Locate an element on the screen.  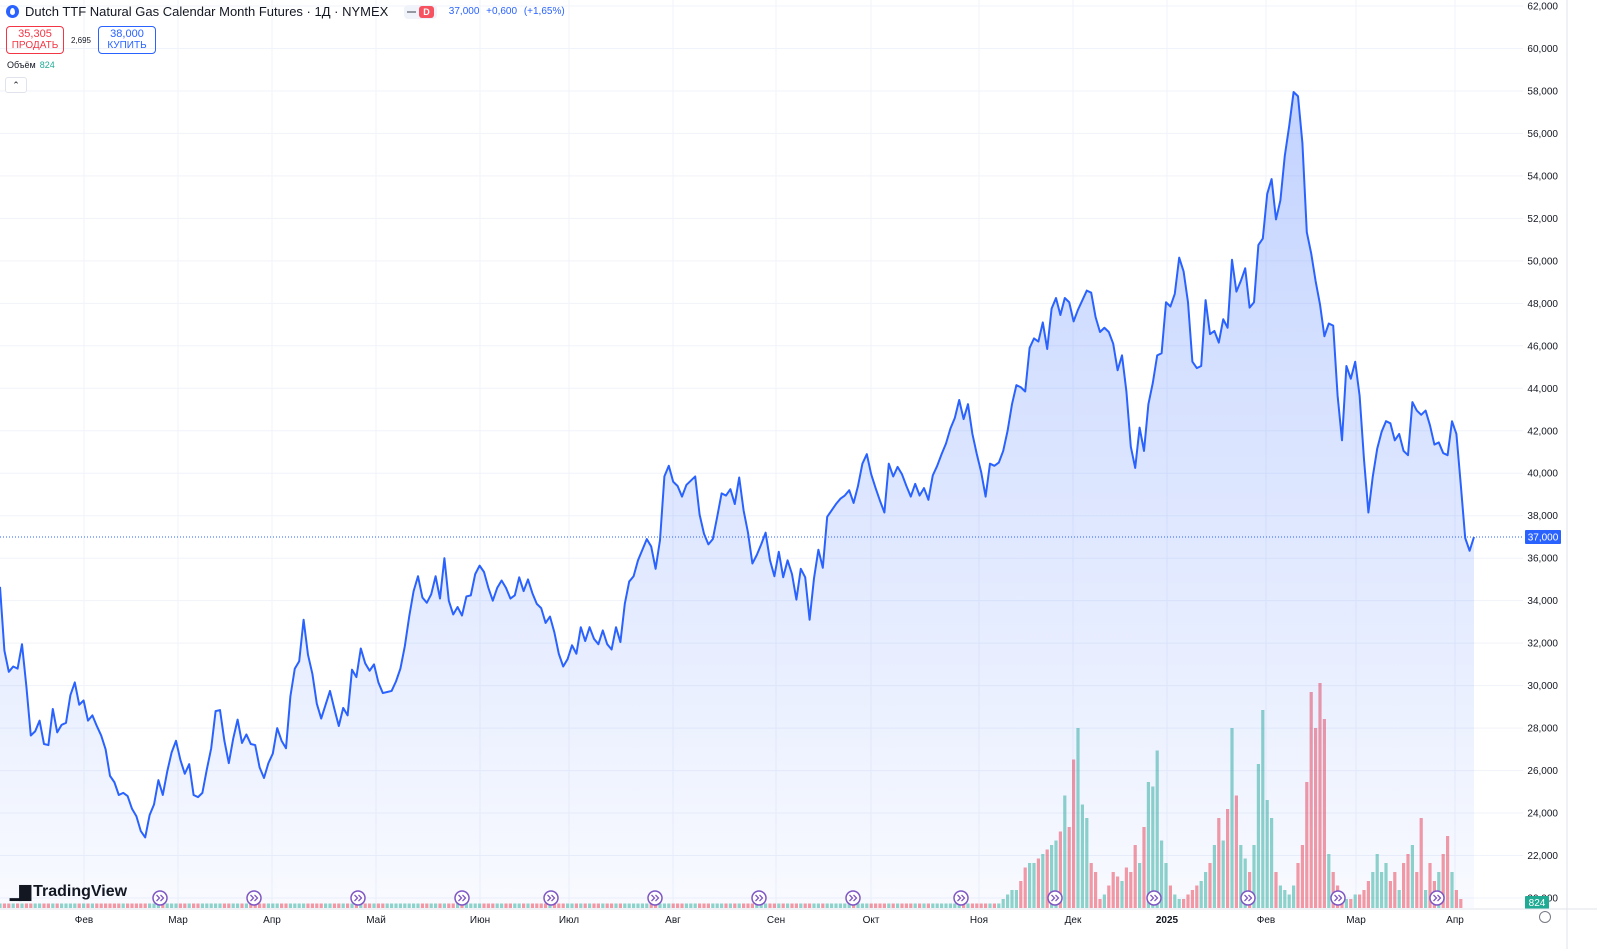
price-change-percent: (+1,65%) is located at coordinates (544, 11).